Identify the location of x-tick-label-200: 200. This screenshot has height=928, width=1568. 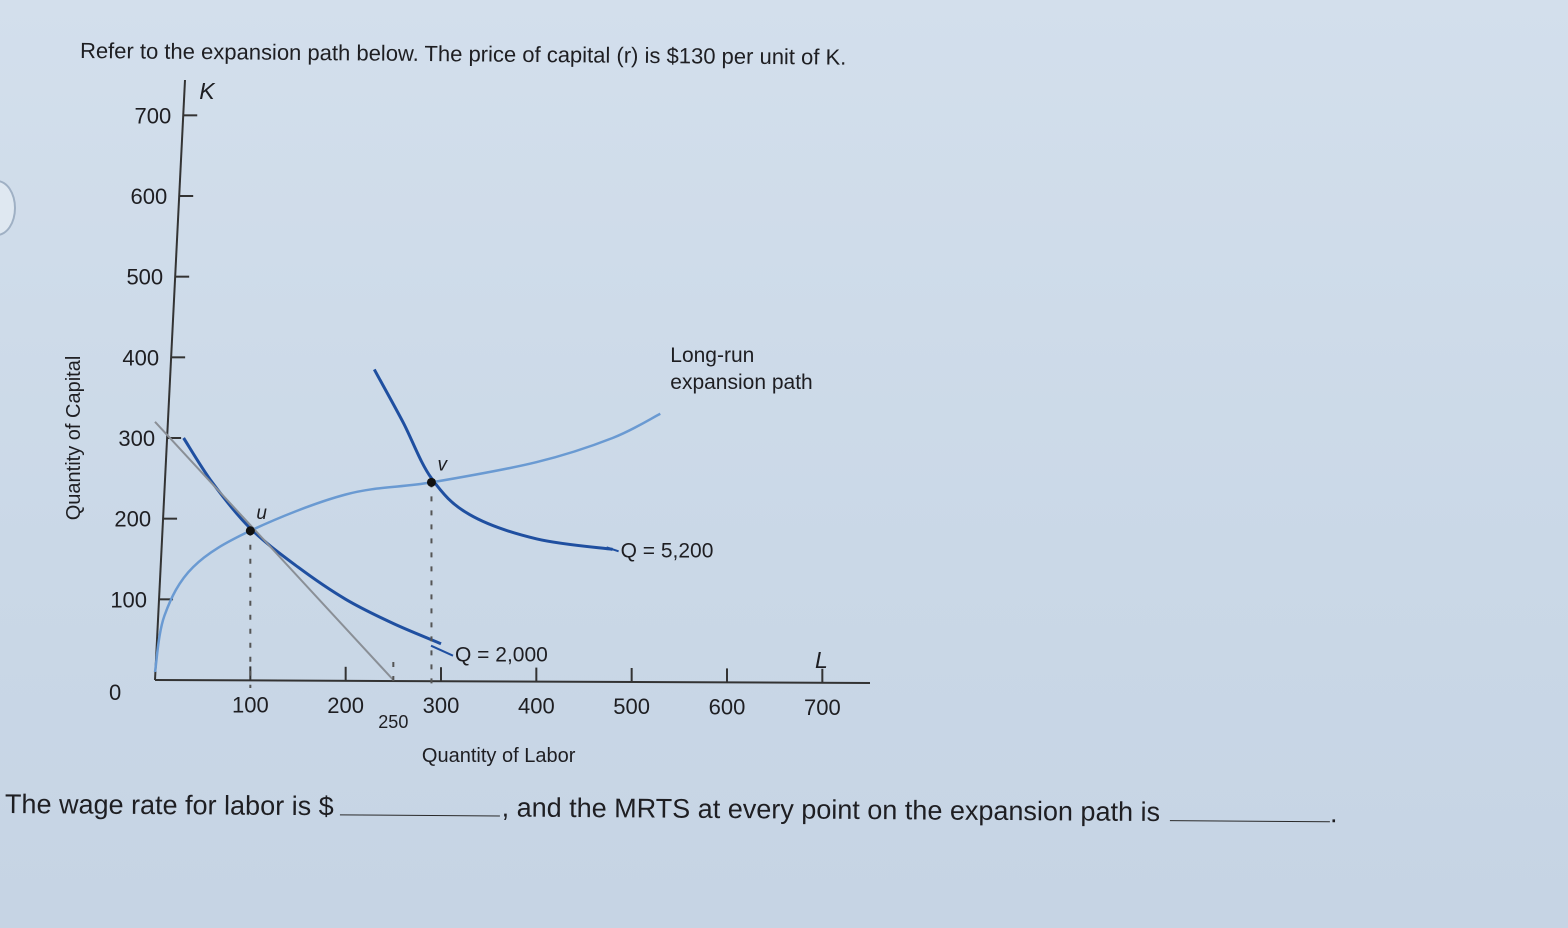
(345, 705).